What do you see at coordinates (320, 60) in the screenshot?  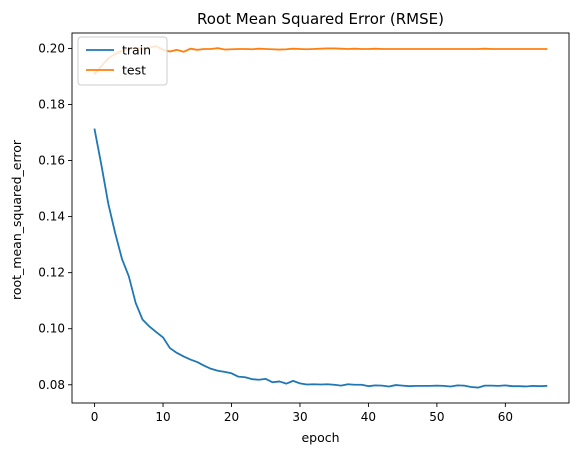 I see `series-line-test` at bounding box center [320, 60].